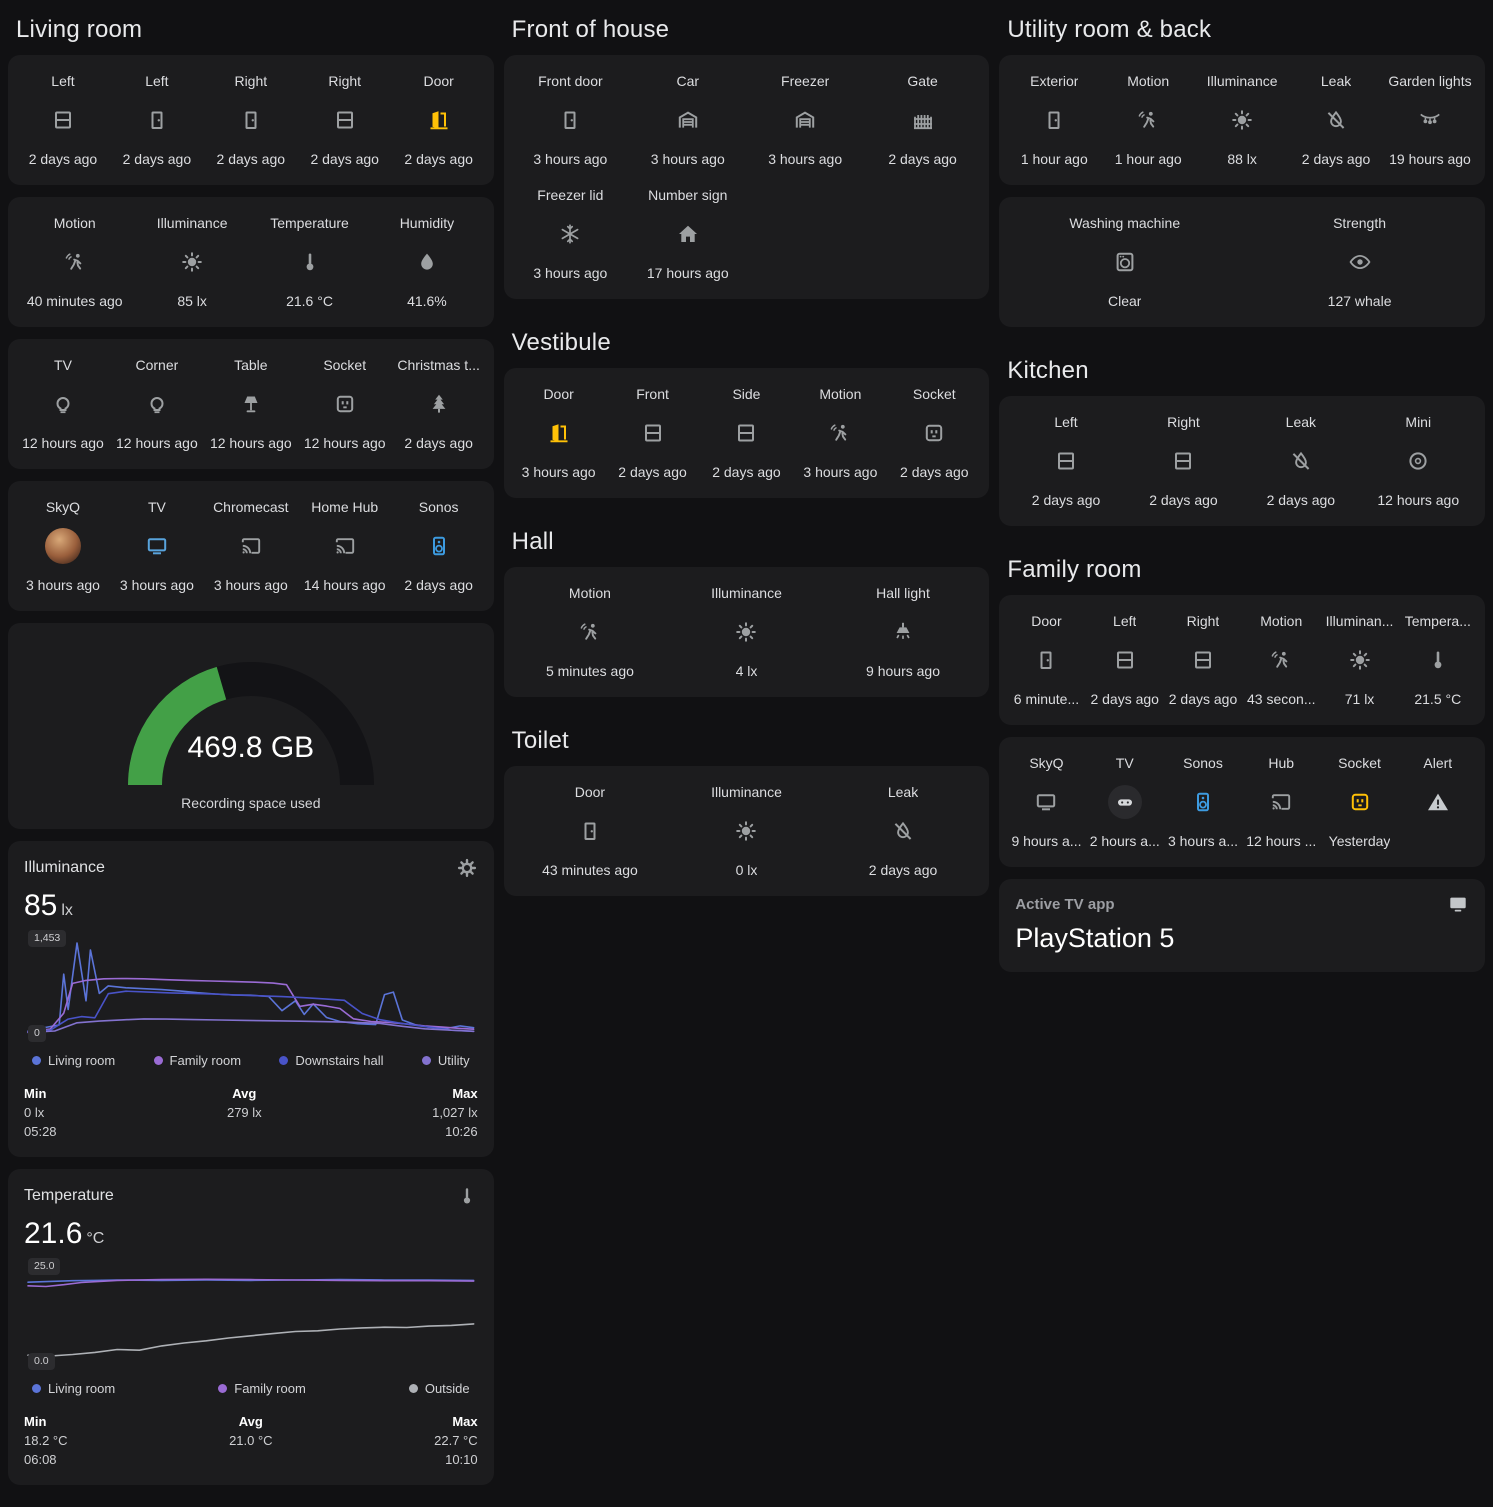  What do you see at coordinates (426, 262) in the screenshot?
I see `entity-humidity: Humidity 41.6%` at bounding box center [426, 262].